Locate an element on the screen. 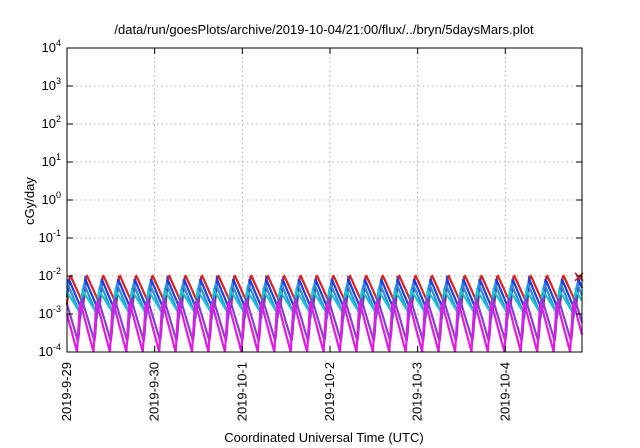 Image resolution: width=640 pixels, height=448 pixels. y-tick-label: 10⁴ is located at coordinates (51, 46).